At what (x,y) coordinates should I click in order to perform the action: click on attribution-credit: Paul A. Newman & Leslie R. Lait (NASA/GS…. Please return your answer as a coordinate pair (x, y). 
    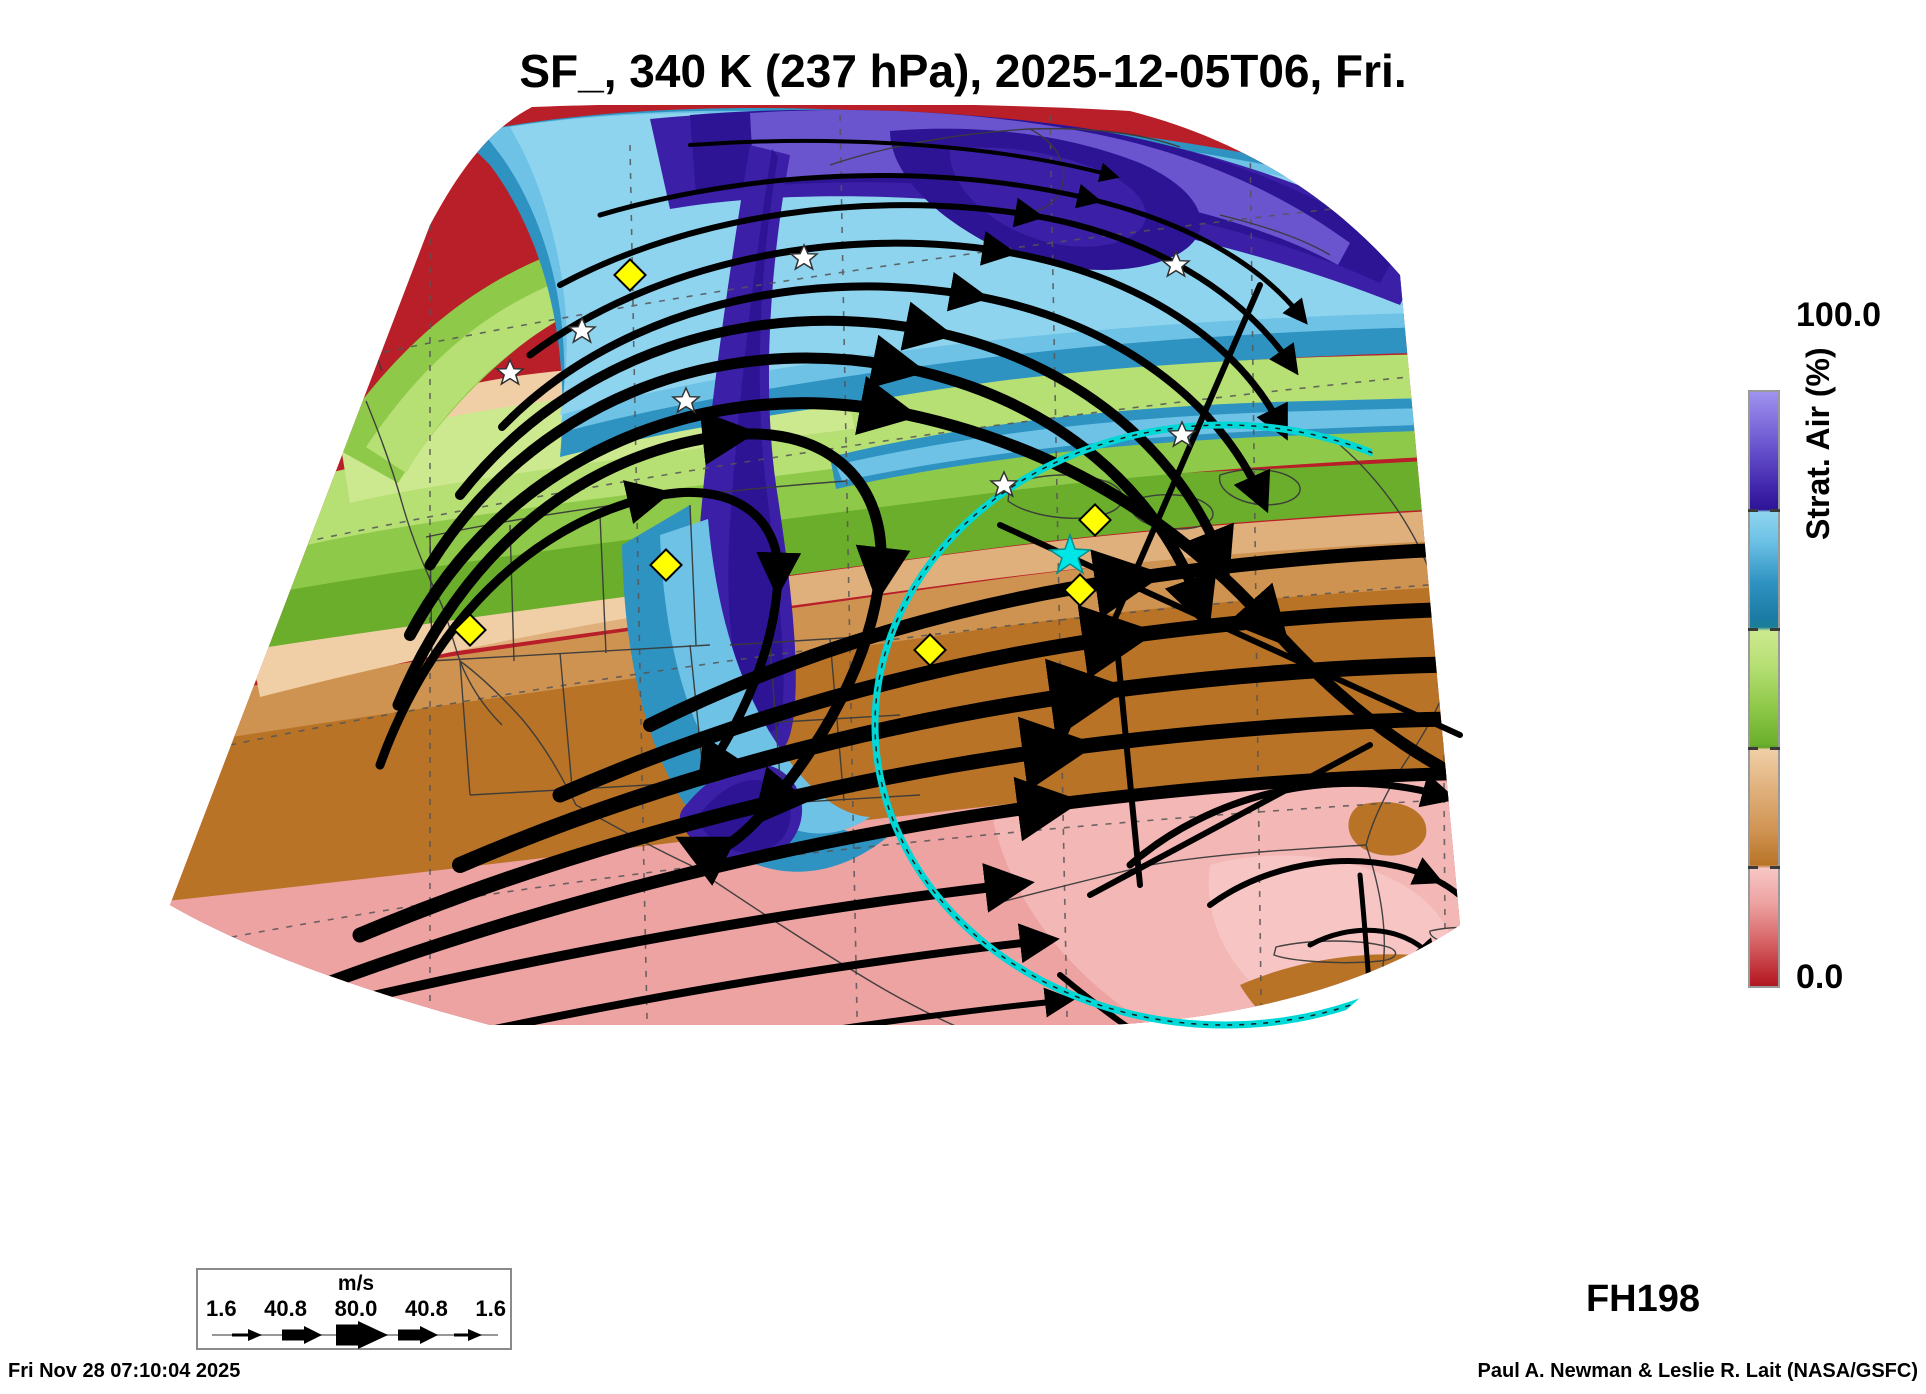
    Looking at the image, I should click on (1697, 1371).